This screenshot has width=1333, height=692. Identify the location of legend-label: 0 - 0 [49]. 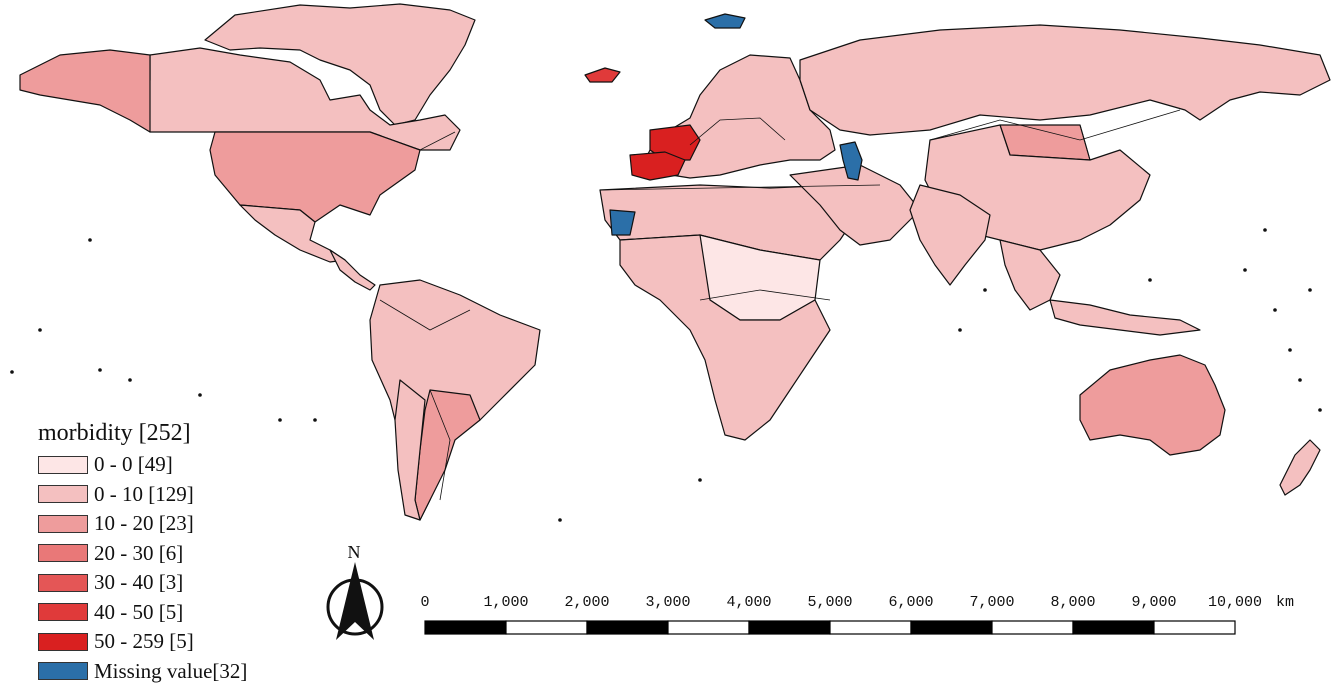
(133, 464).